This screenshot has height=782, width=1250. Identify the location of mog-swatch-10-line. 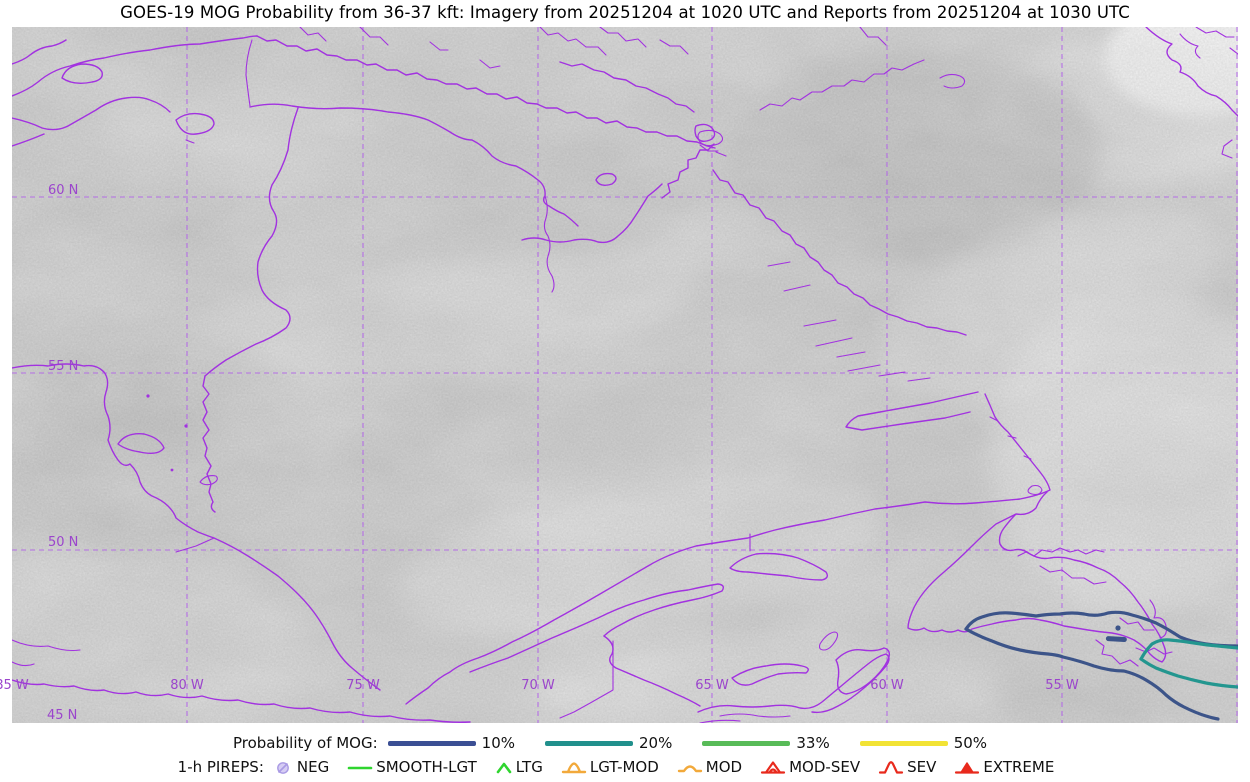
(431, 743).